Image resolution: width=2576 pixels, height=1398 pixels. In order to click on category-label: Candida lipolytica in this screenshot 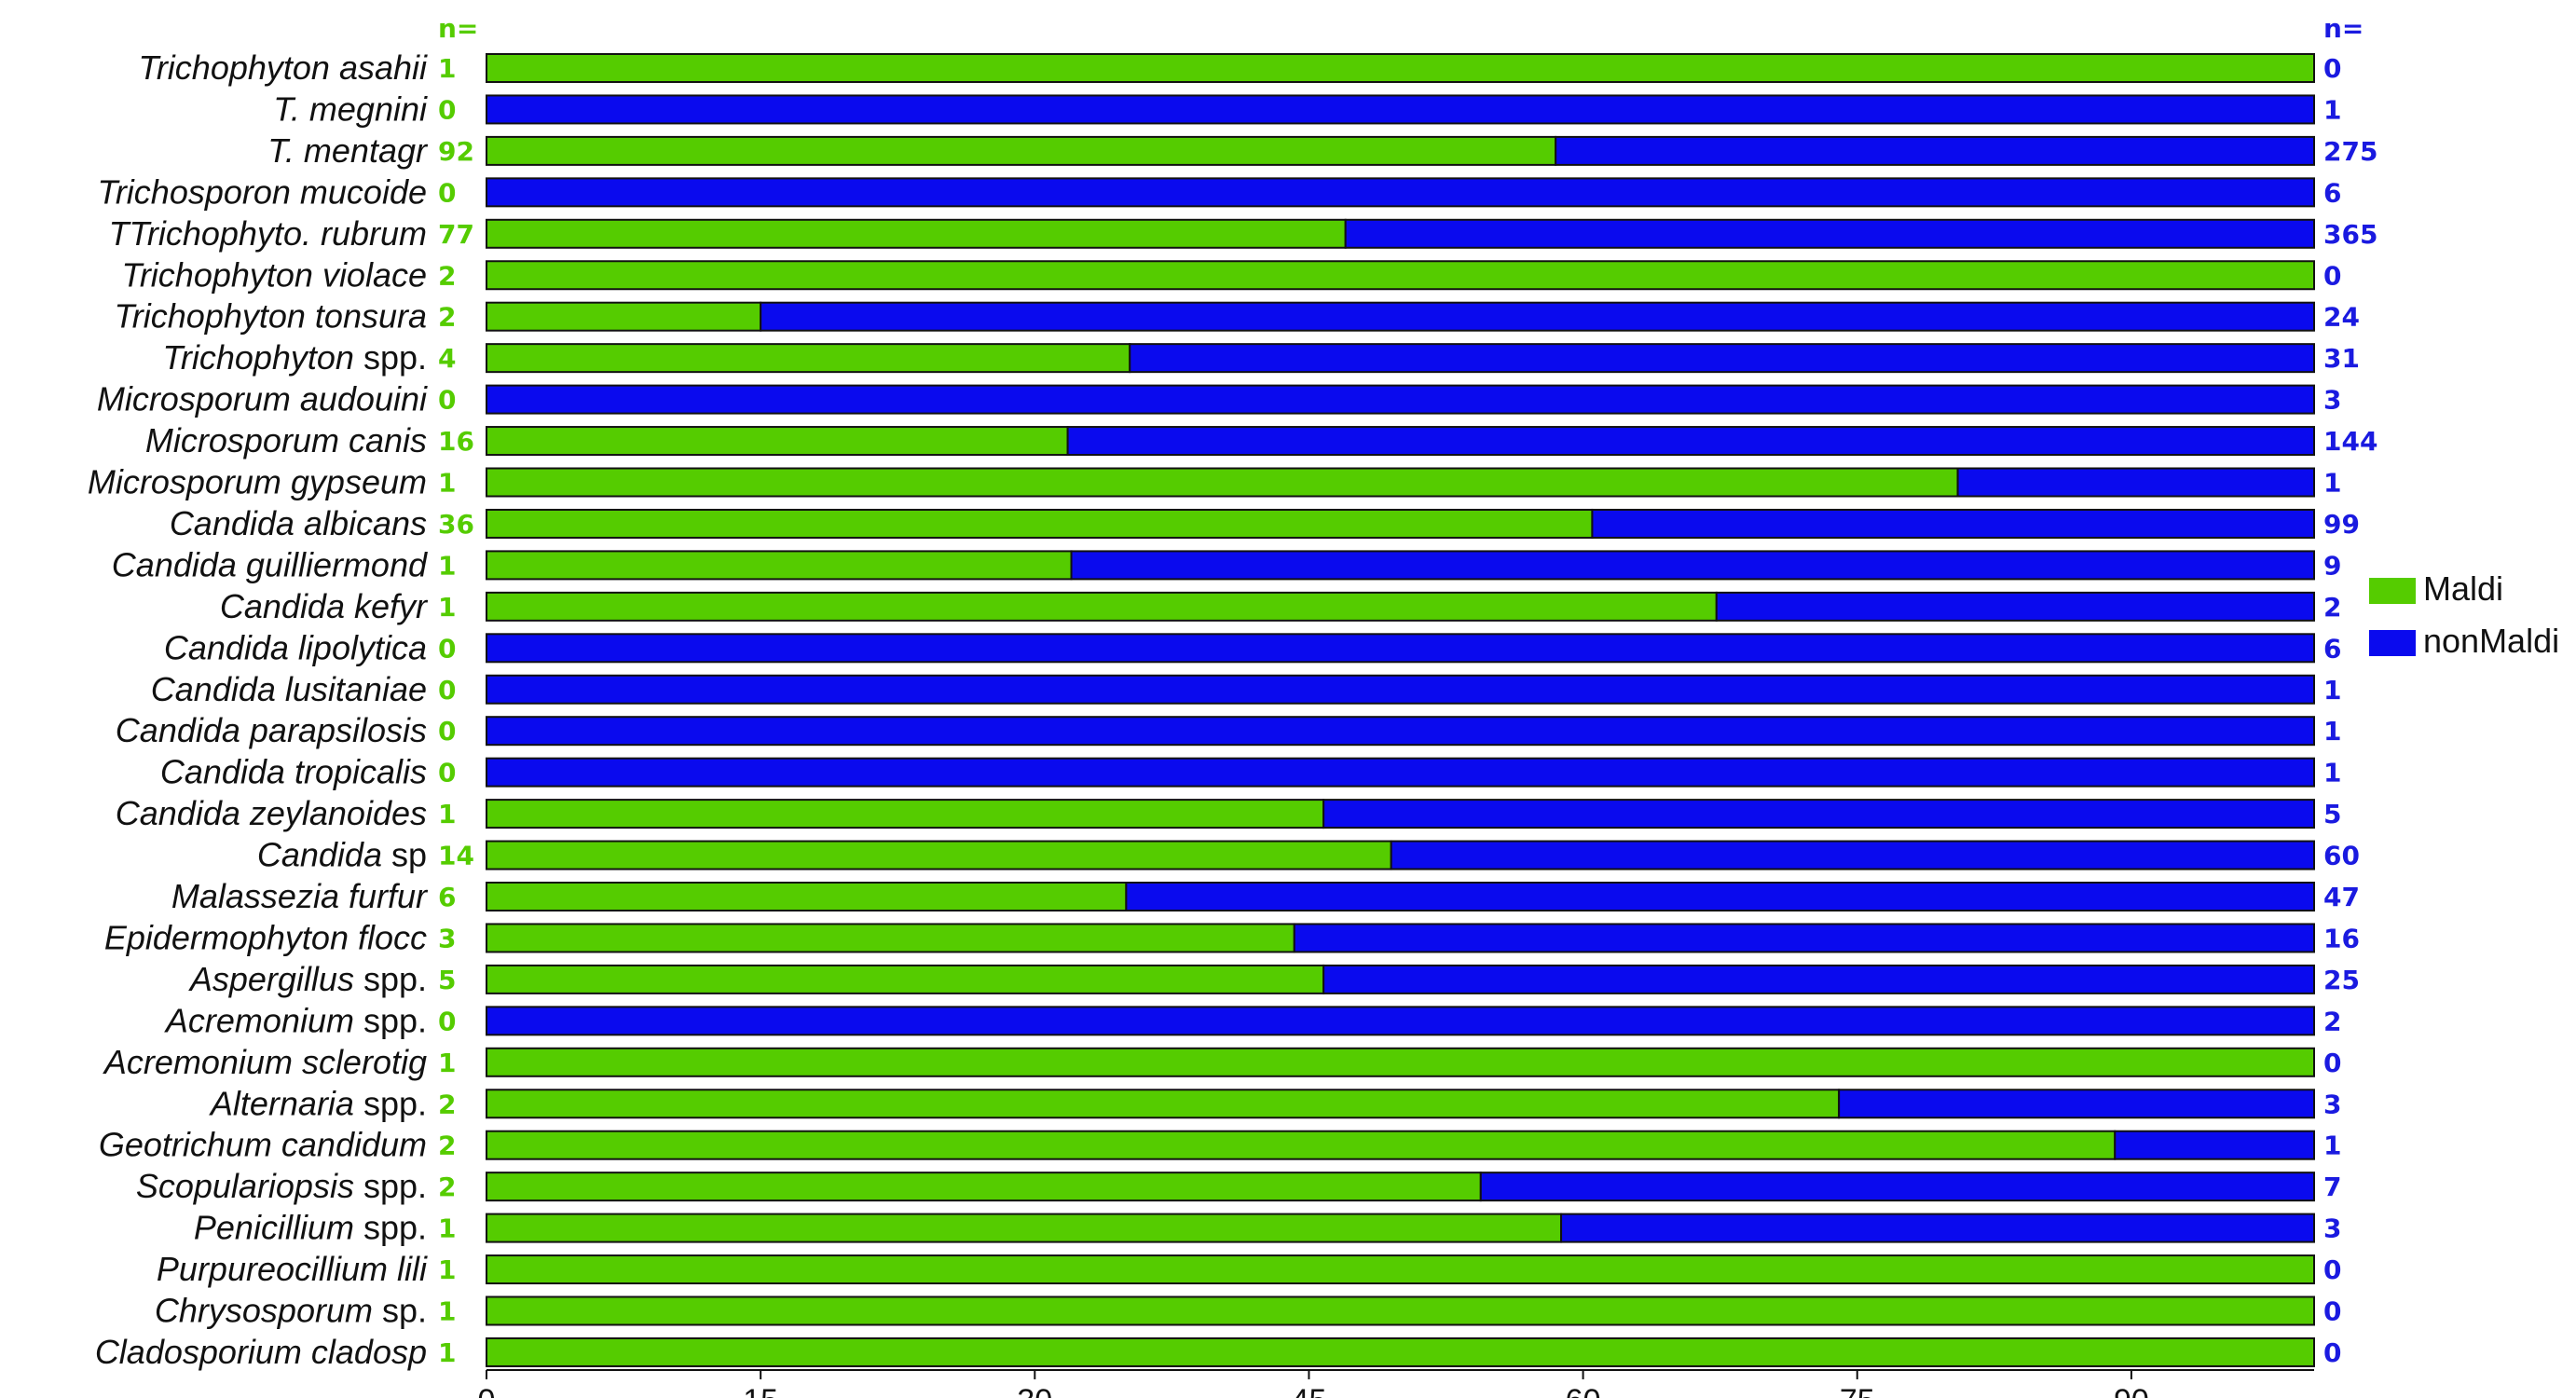, I will do `click(295, 647)`.